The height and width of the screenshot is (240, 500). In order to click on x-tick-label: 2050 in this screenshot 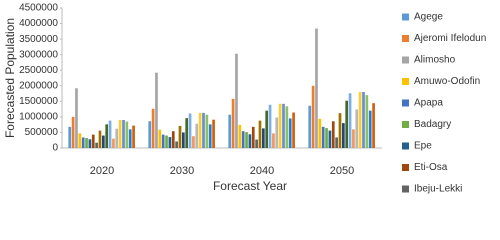, I will do `click(342, 171)`.